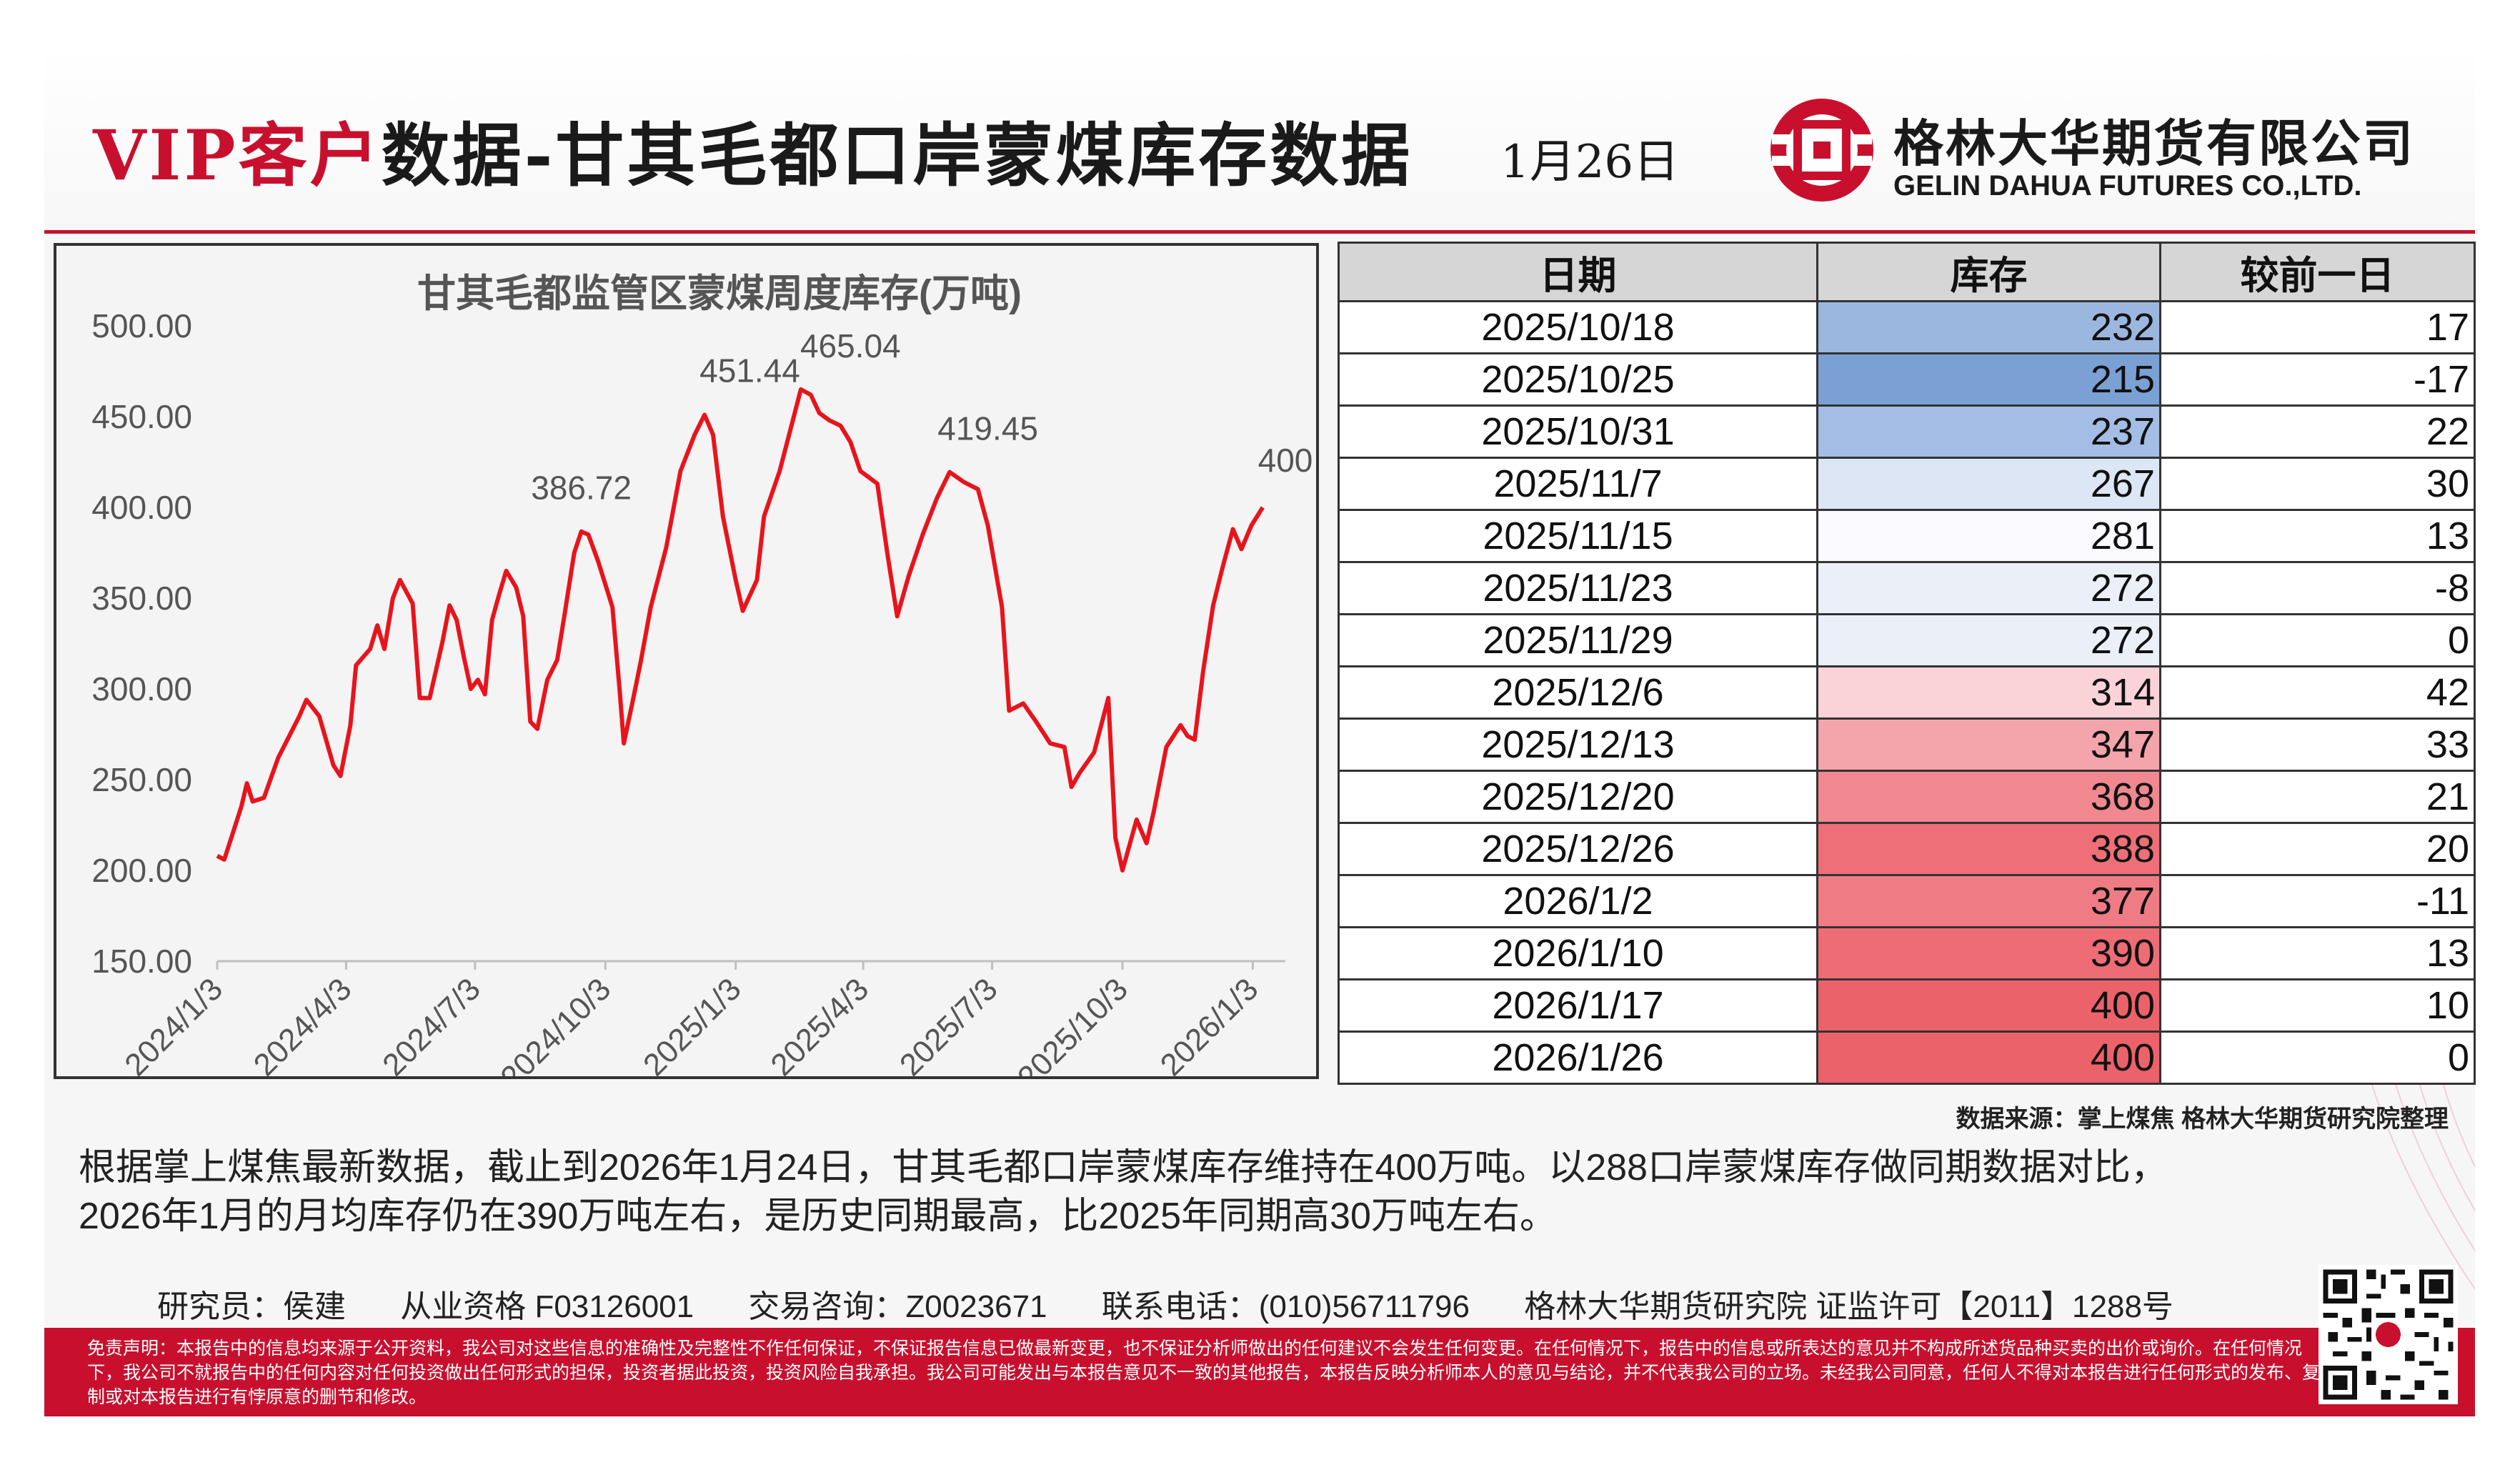 This screenshot has height=1460, width=2520. What do you see at coordinates (1578, 849) in the screenshot?
I see `cell-date: 2025/12/26` at bounding box center [1578, 849].